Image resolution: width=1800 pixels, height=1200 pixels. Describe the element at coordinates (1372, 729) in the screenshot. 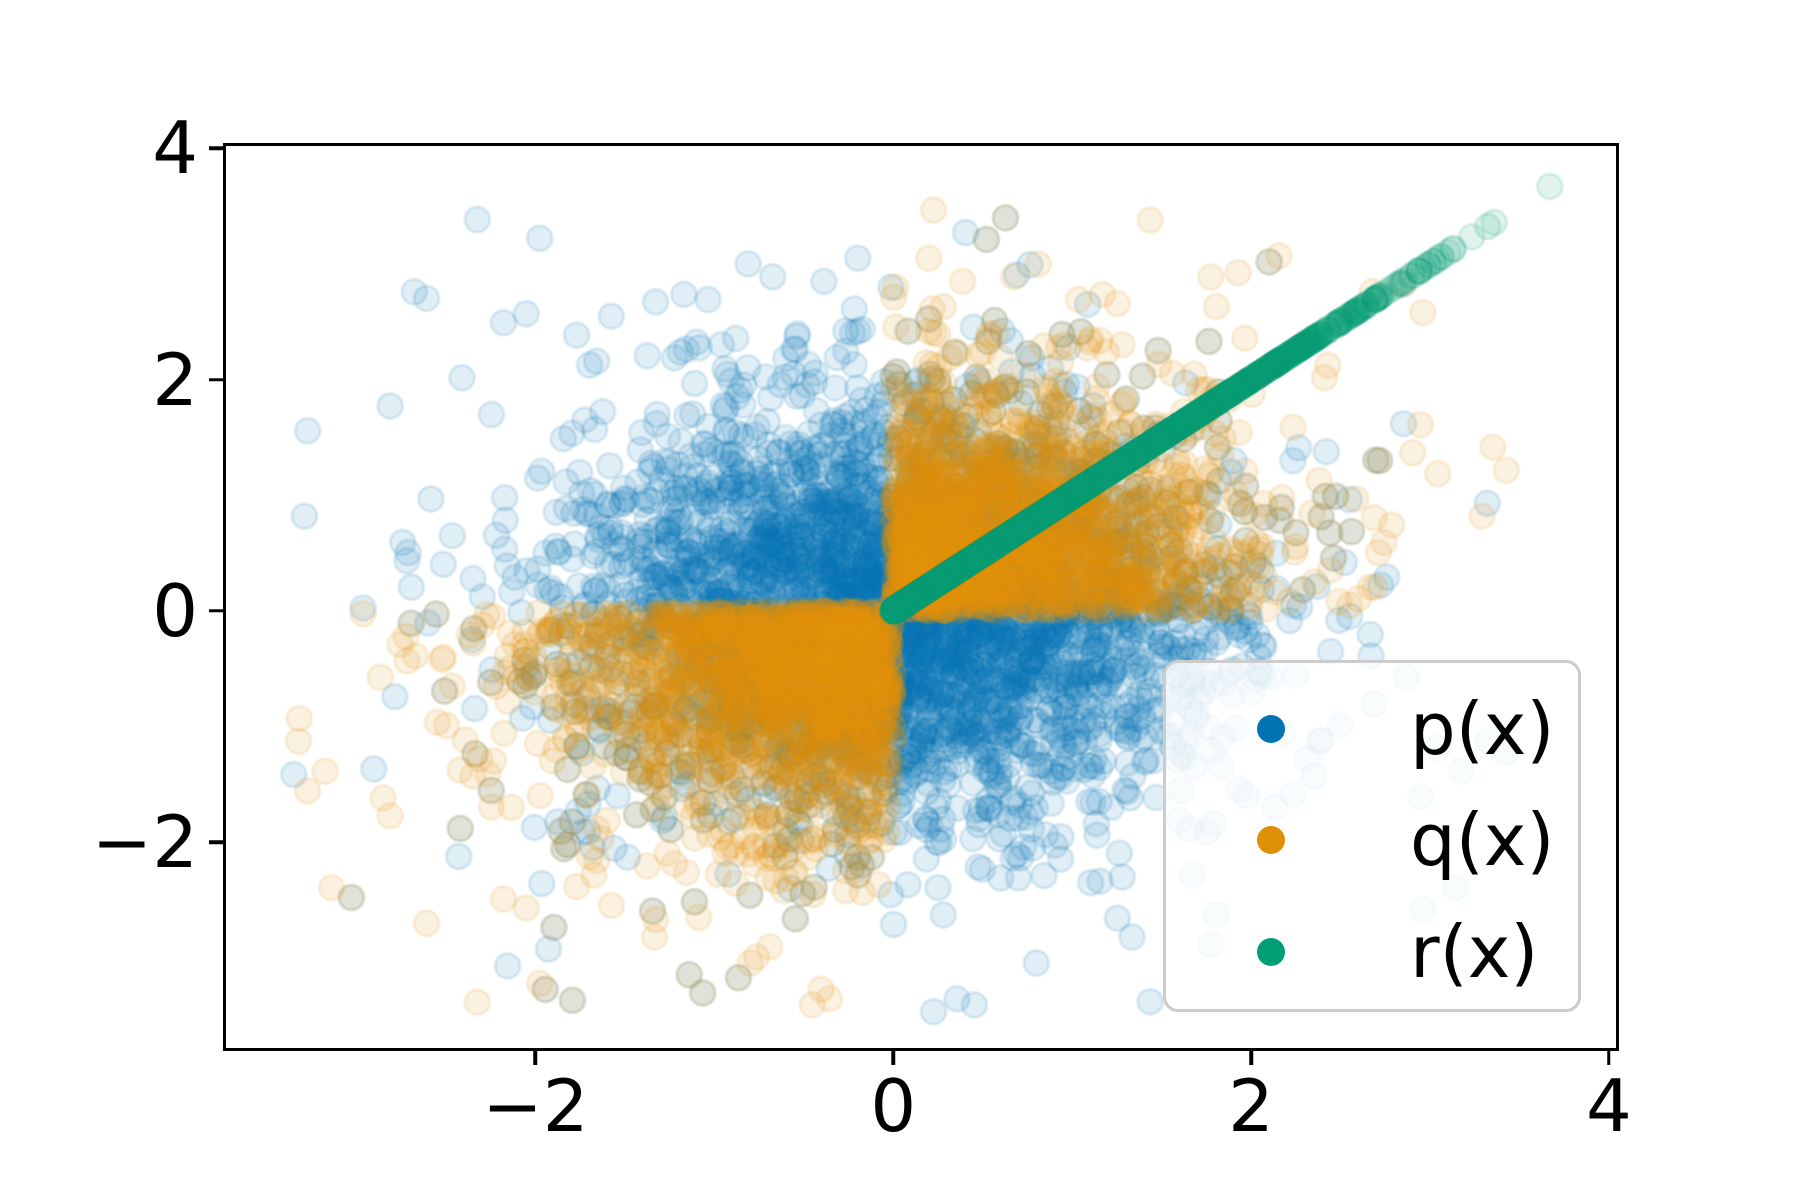

I see `legend-row-p: p(x)` at that location.